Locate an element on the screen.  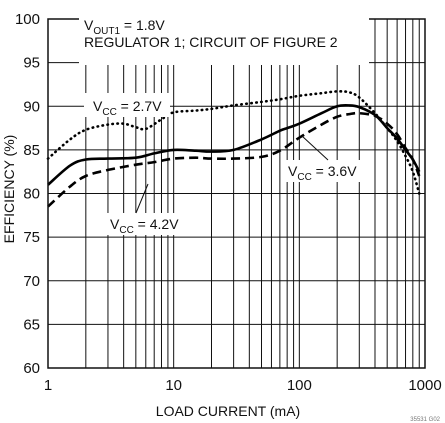
header-line-1: VOUT1 = 1.8V is located at coordinates (124, 27).